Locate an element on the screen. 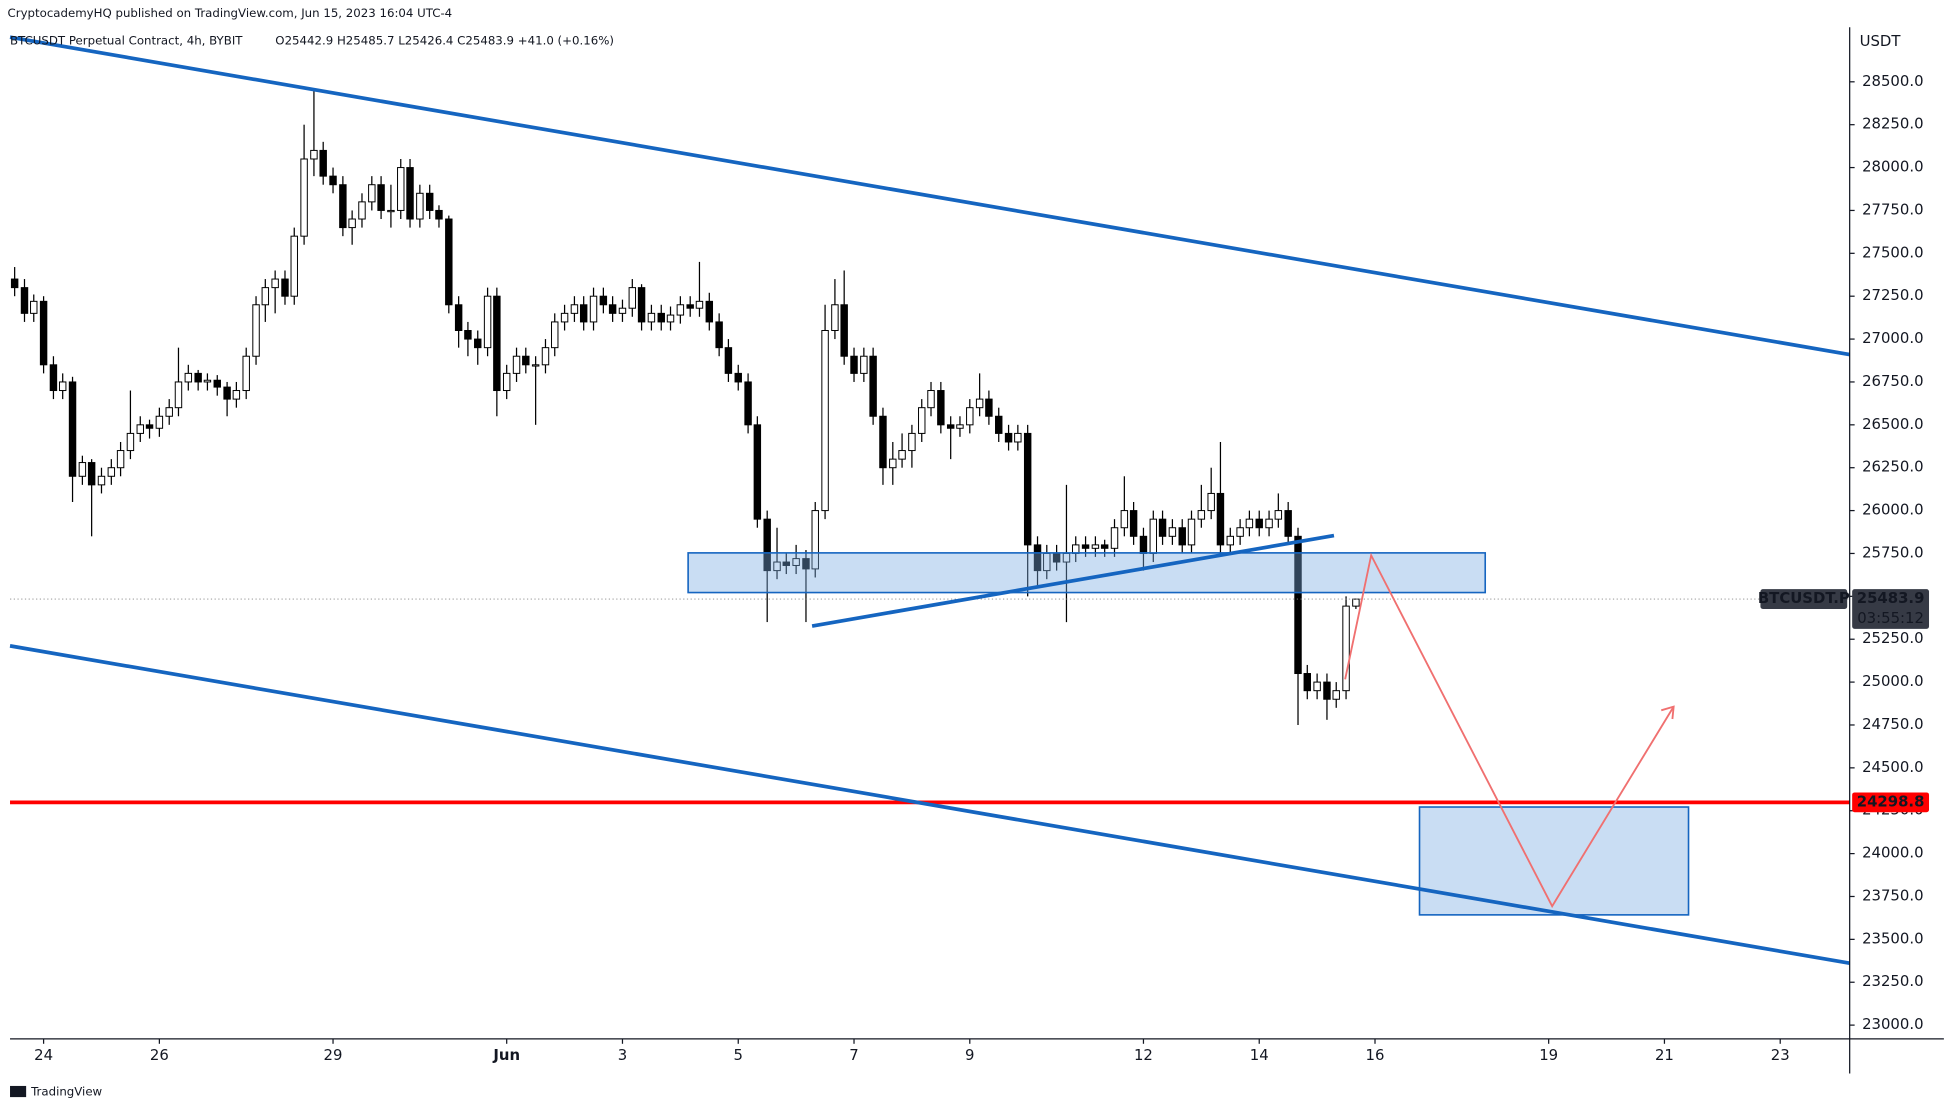 The width and height of the screenshot is (1944, 1109). level-tag: 24298.8 is located at coordinates (1891, 801).